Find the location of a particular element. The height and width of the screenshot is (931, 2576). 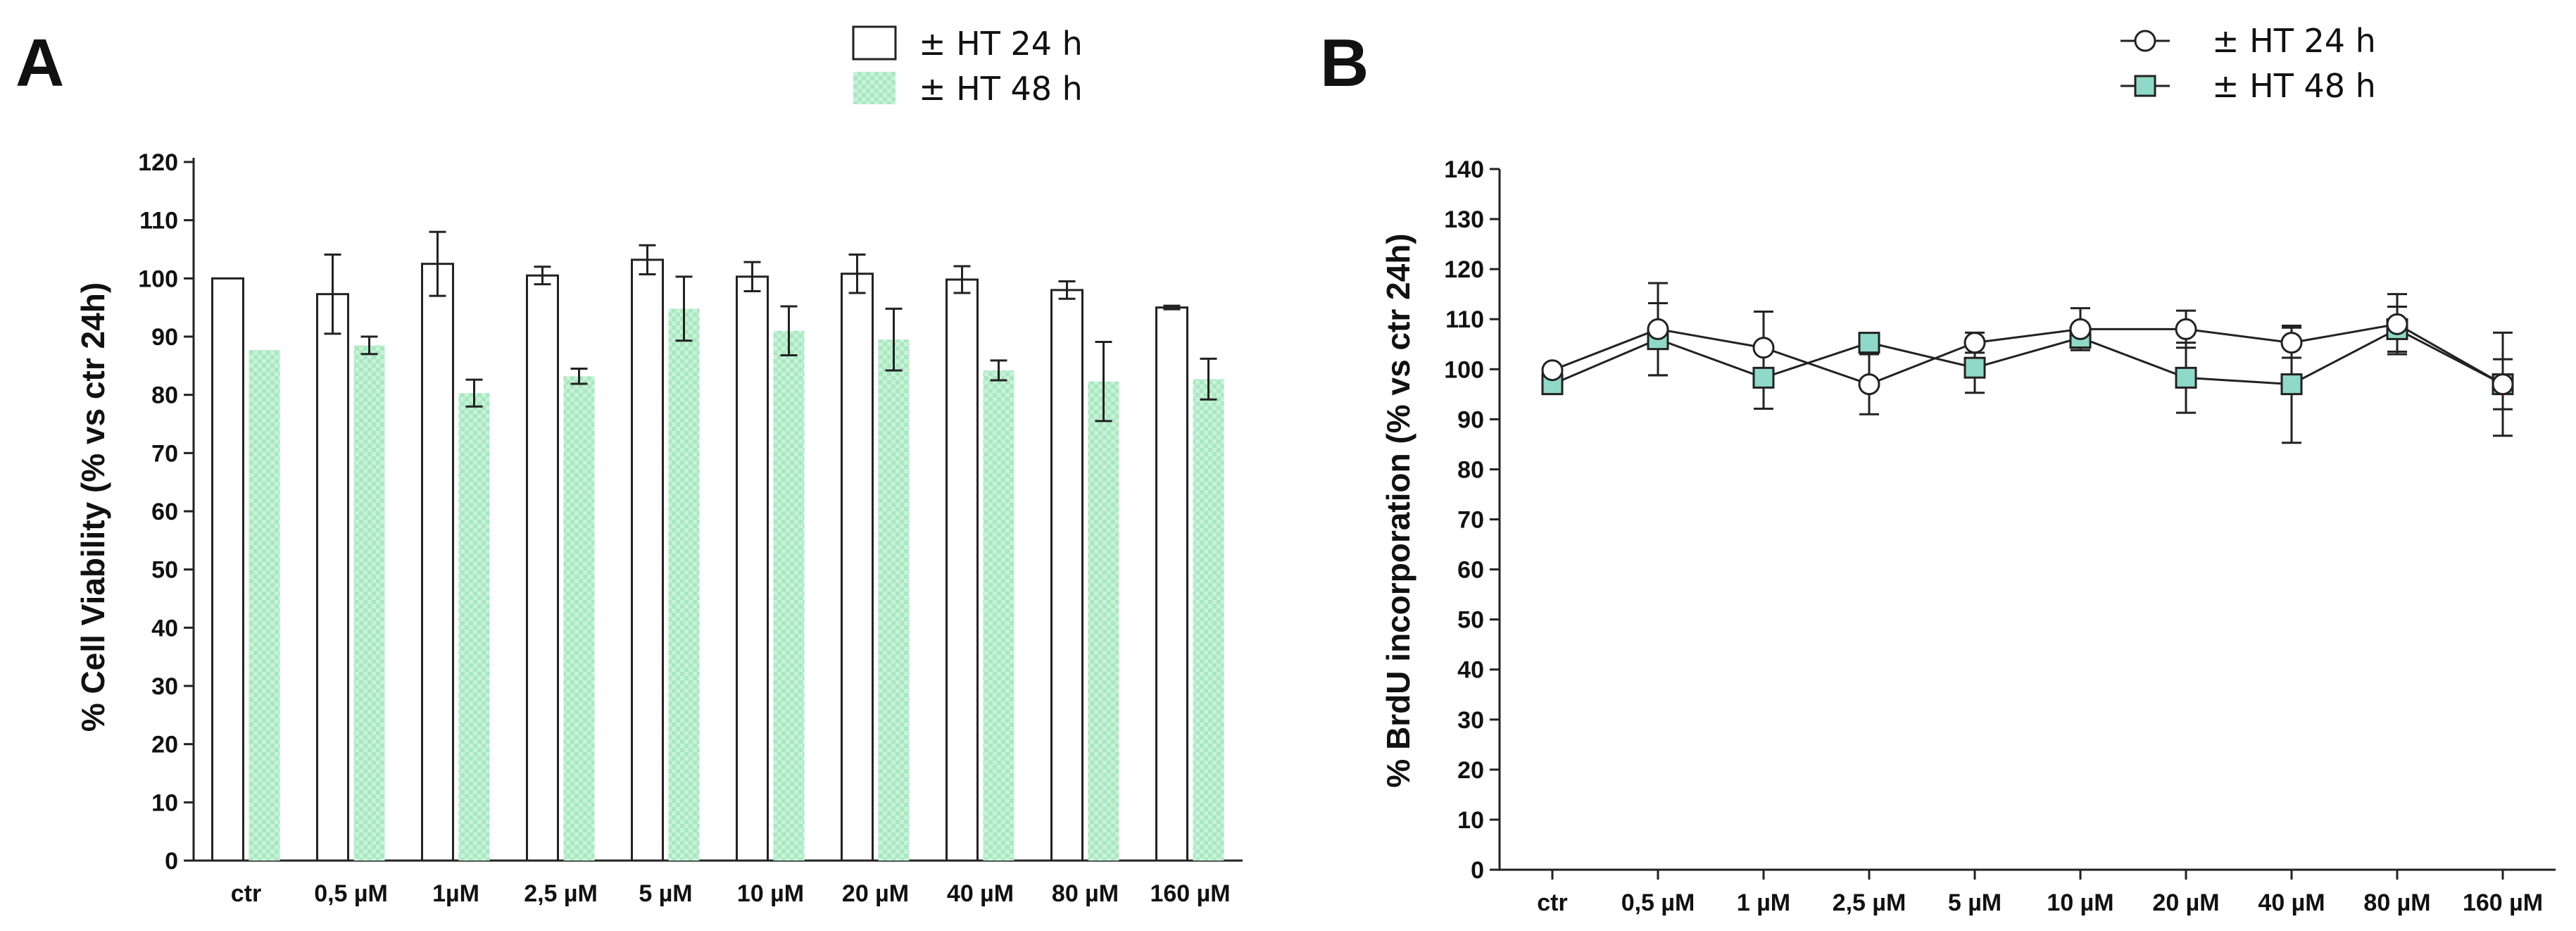

series-line-24h is located at coordinates (2028, 354).